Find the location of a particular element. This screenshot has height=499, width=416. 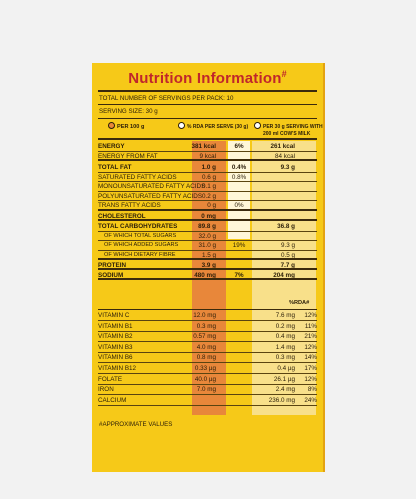

rda-value: 7% is located at coordinates (239, 275).